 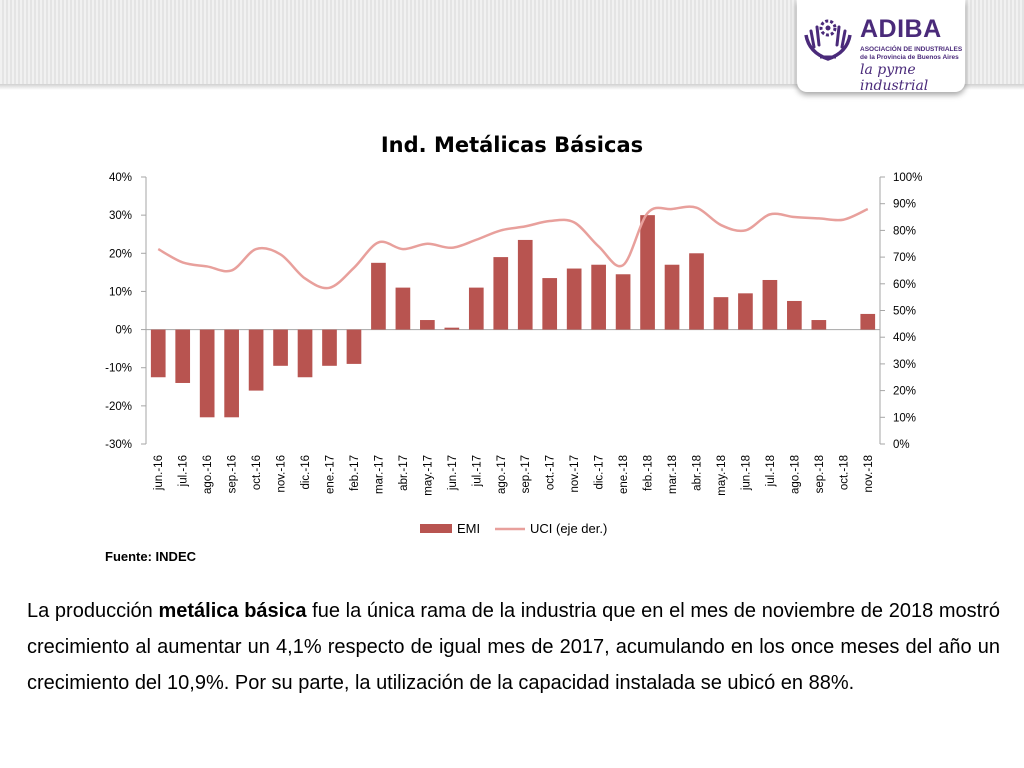 I want to click on right-tick-label: 0%, so click(x=901, y=445).